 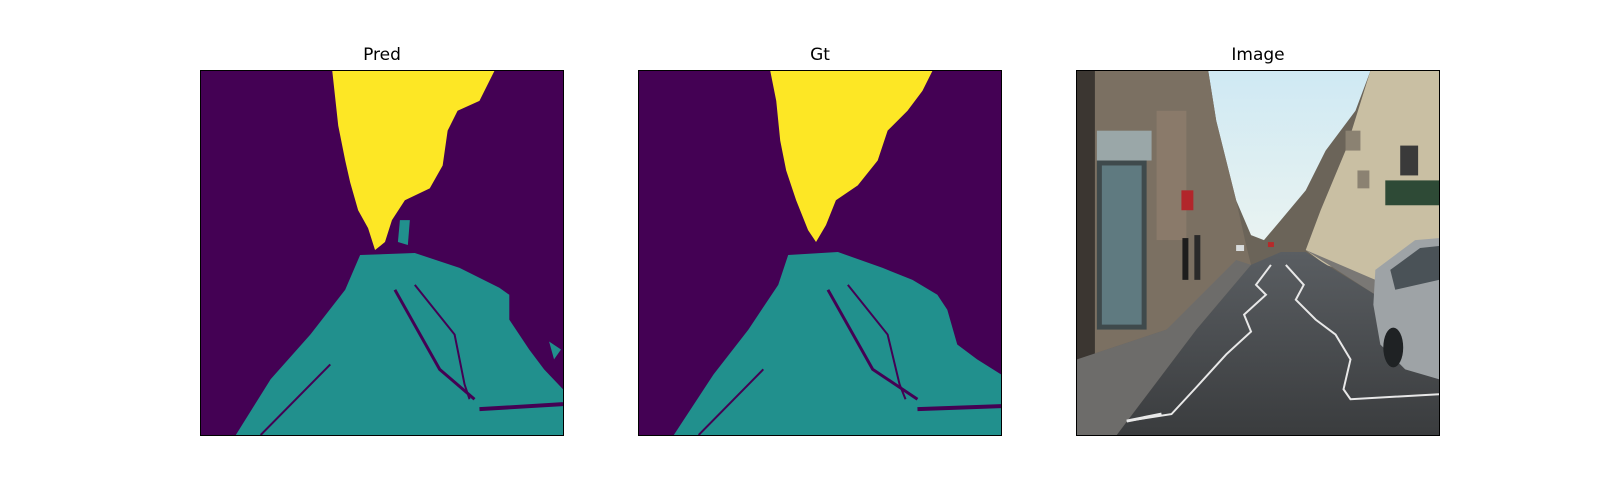 What do you see at coordinates (1258, 55) in the screenshot?
I see `panel-title-image: Image` at bounding box center [1258, 55].